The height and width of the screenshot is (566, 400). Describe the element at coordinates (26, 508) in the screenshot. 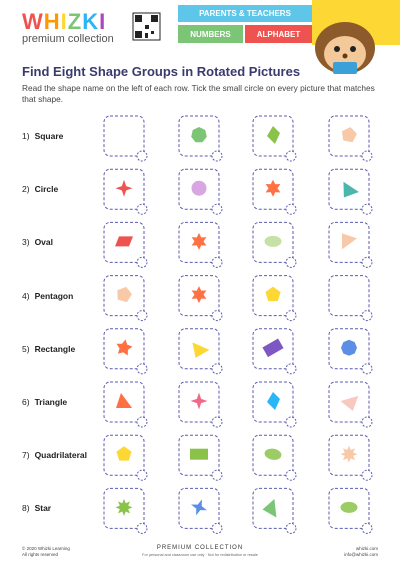

I see `row-number: 8)` at that location.